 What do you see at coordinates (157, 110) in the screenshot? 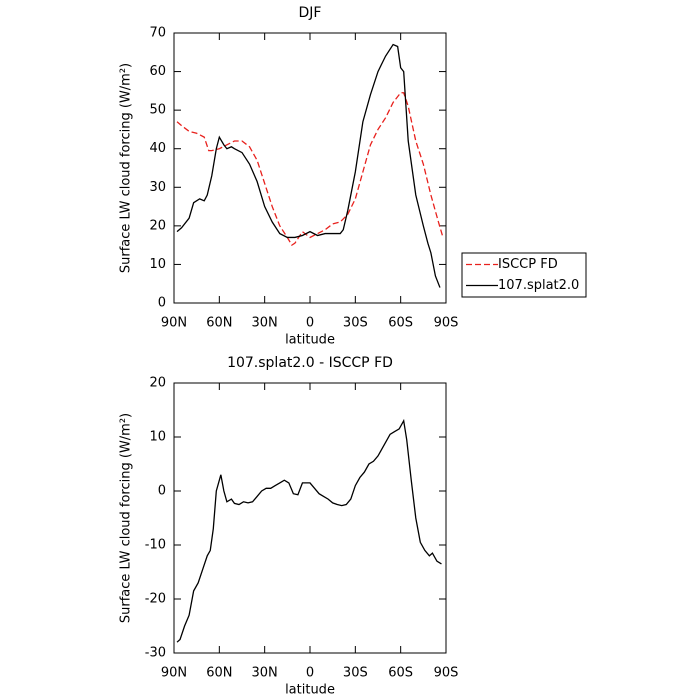
I see `y-tick-label: 50` at bounding box center [157, 110].